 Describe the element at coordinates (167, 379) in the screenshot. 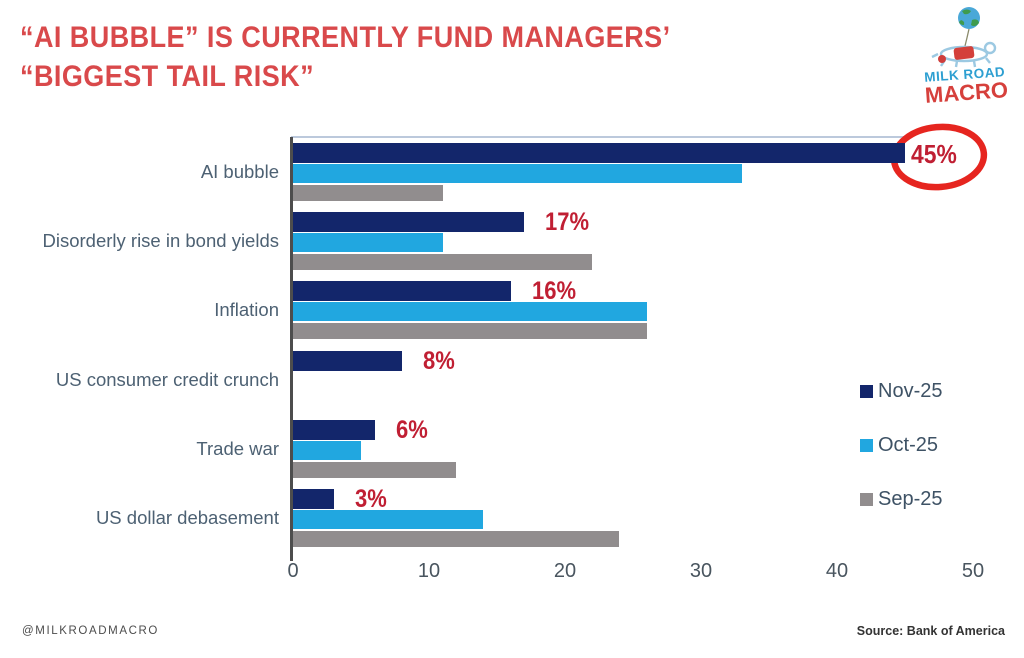

I see `category-label: US consumer credit crunch` at that location.